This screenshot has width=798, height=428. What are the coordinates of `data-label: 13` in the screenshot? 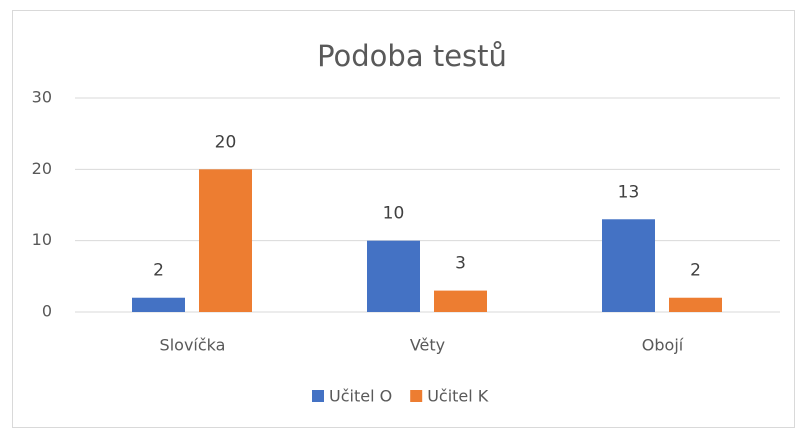 It's located at (629, 192).